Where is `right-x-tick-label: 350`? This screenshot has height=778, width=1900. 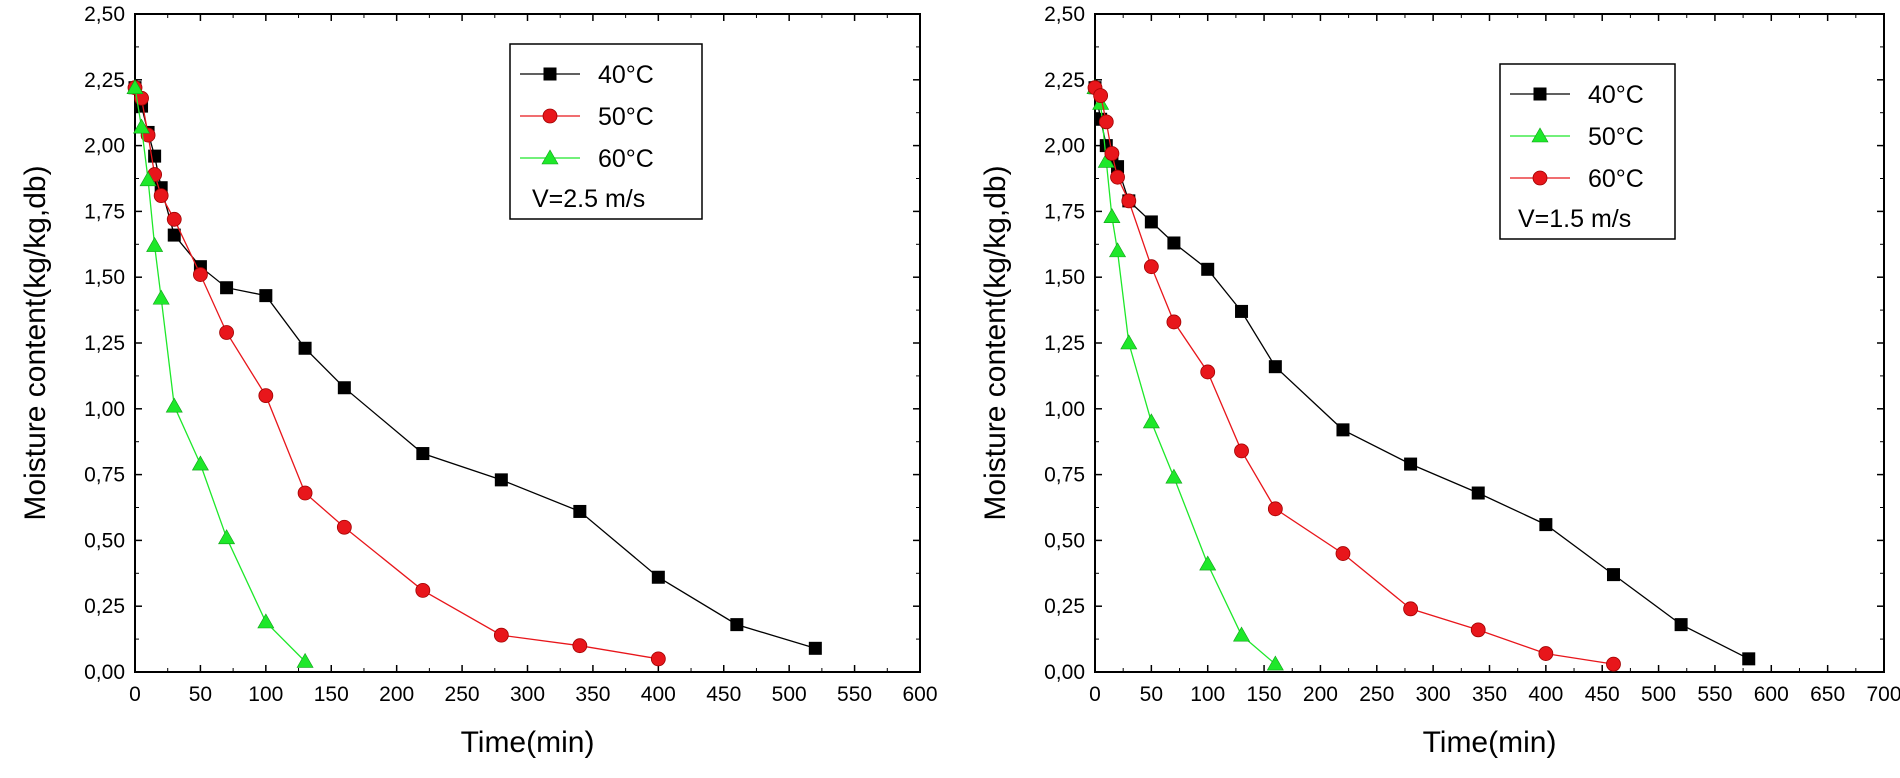 right-x-tick-label: 350 is located at coordinates (1489, 694).